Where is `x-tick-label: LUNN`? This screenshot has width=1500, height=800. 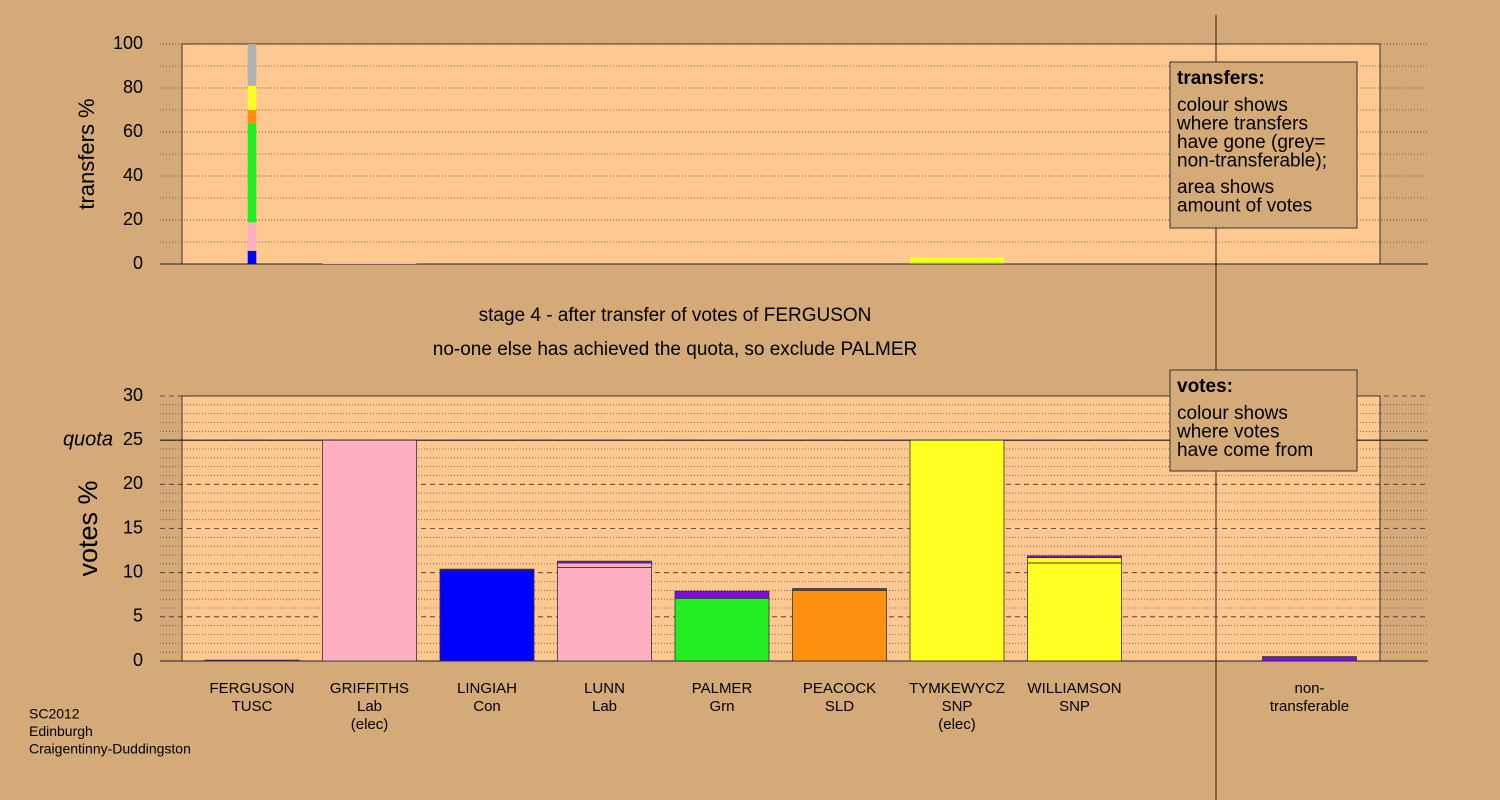 x-tick-label: LUNN is located at coordinates (604, 688).